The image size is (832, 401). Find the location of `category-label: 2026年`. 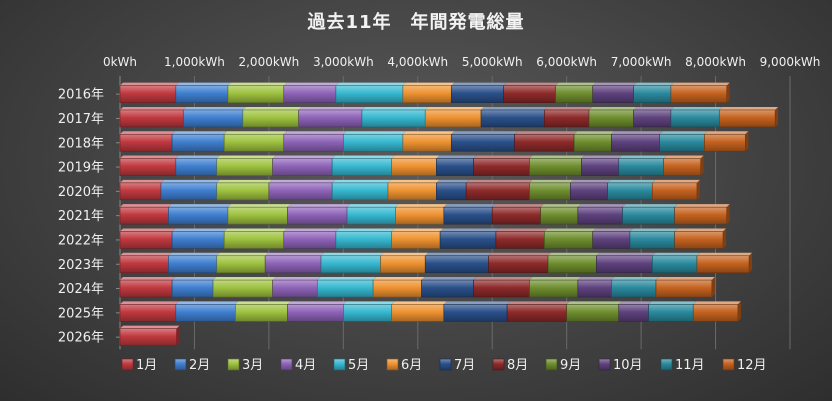

category-label: 2026年 is located at coordinates (81, 338).